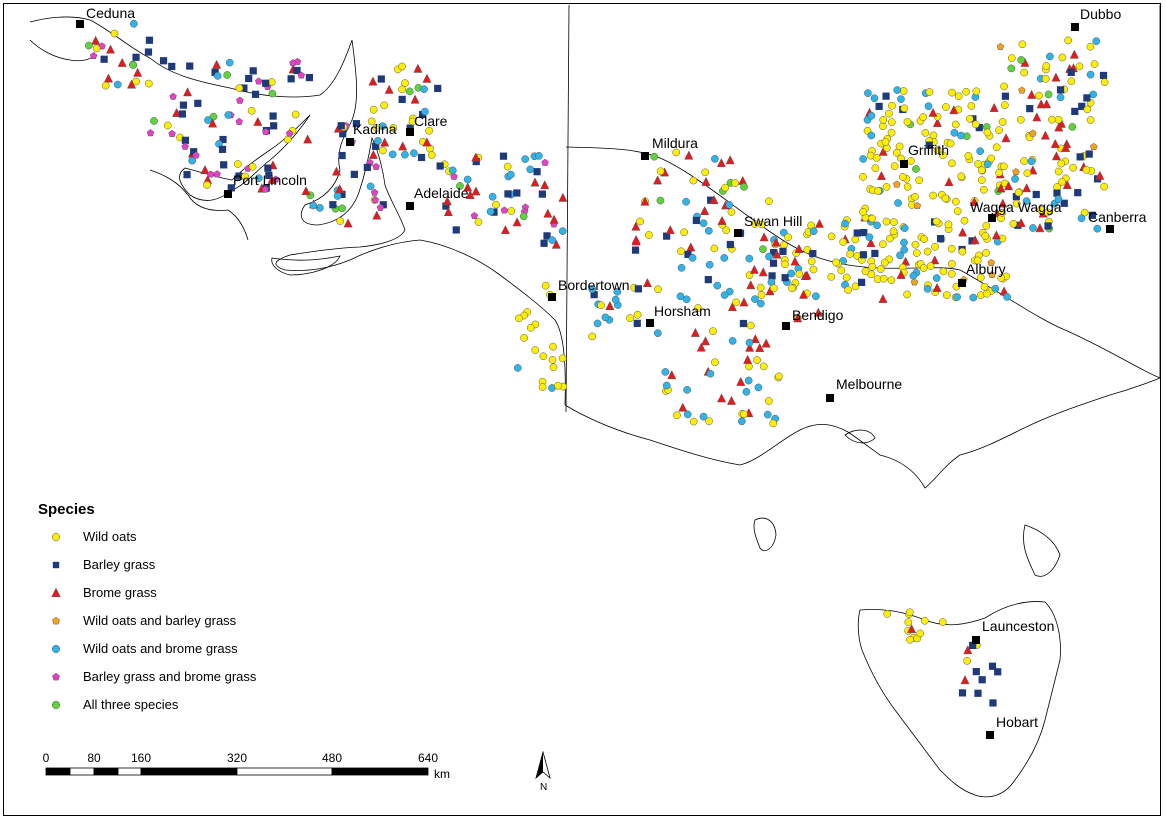 This screenshot has height=820, width=1166. Describe the element at coordinates (869, 384) in the screenshot. I see `city-label: Melbourne` at that location.